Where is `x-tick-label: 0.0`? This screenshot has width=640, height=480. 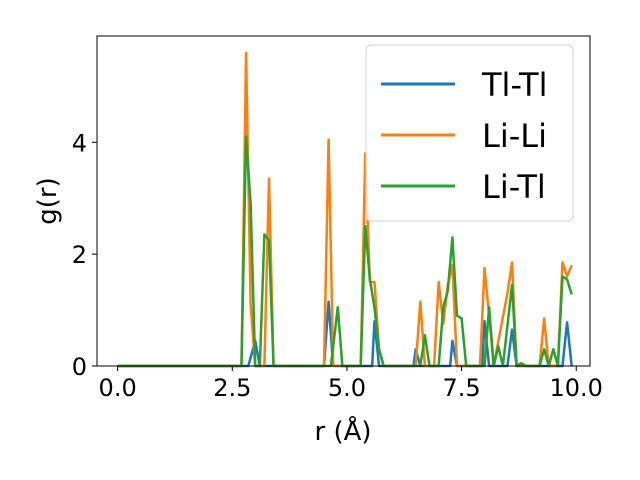
x-tick-label: 0.0 is located at coordinates (118, 388).